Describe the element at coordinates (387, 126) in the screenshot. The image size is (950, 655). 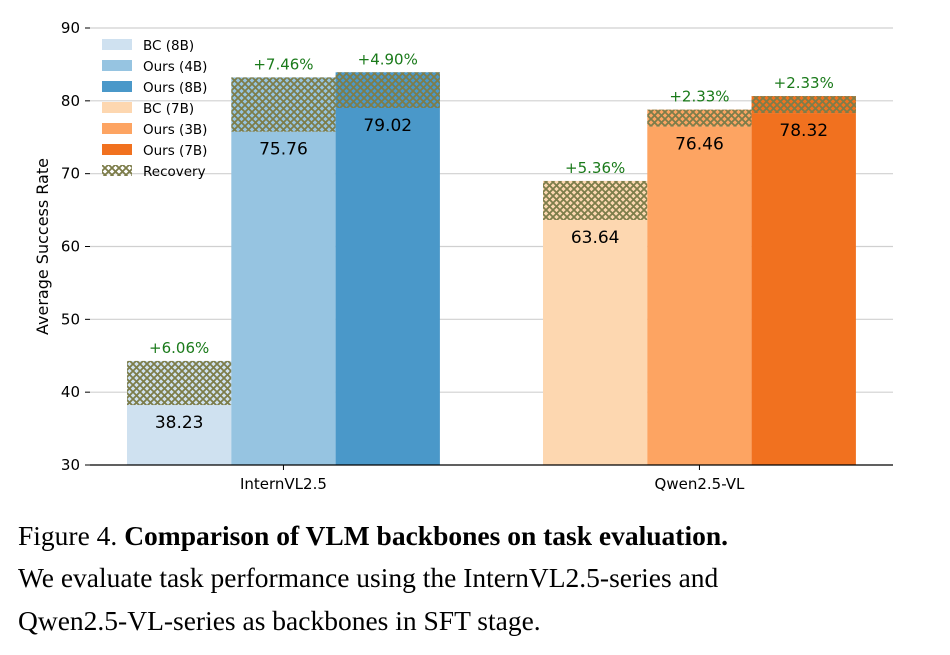
I see `bar-value-label: 79.02` at that location.